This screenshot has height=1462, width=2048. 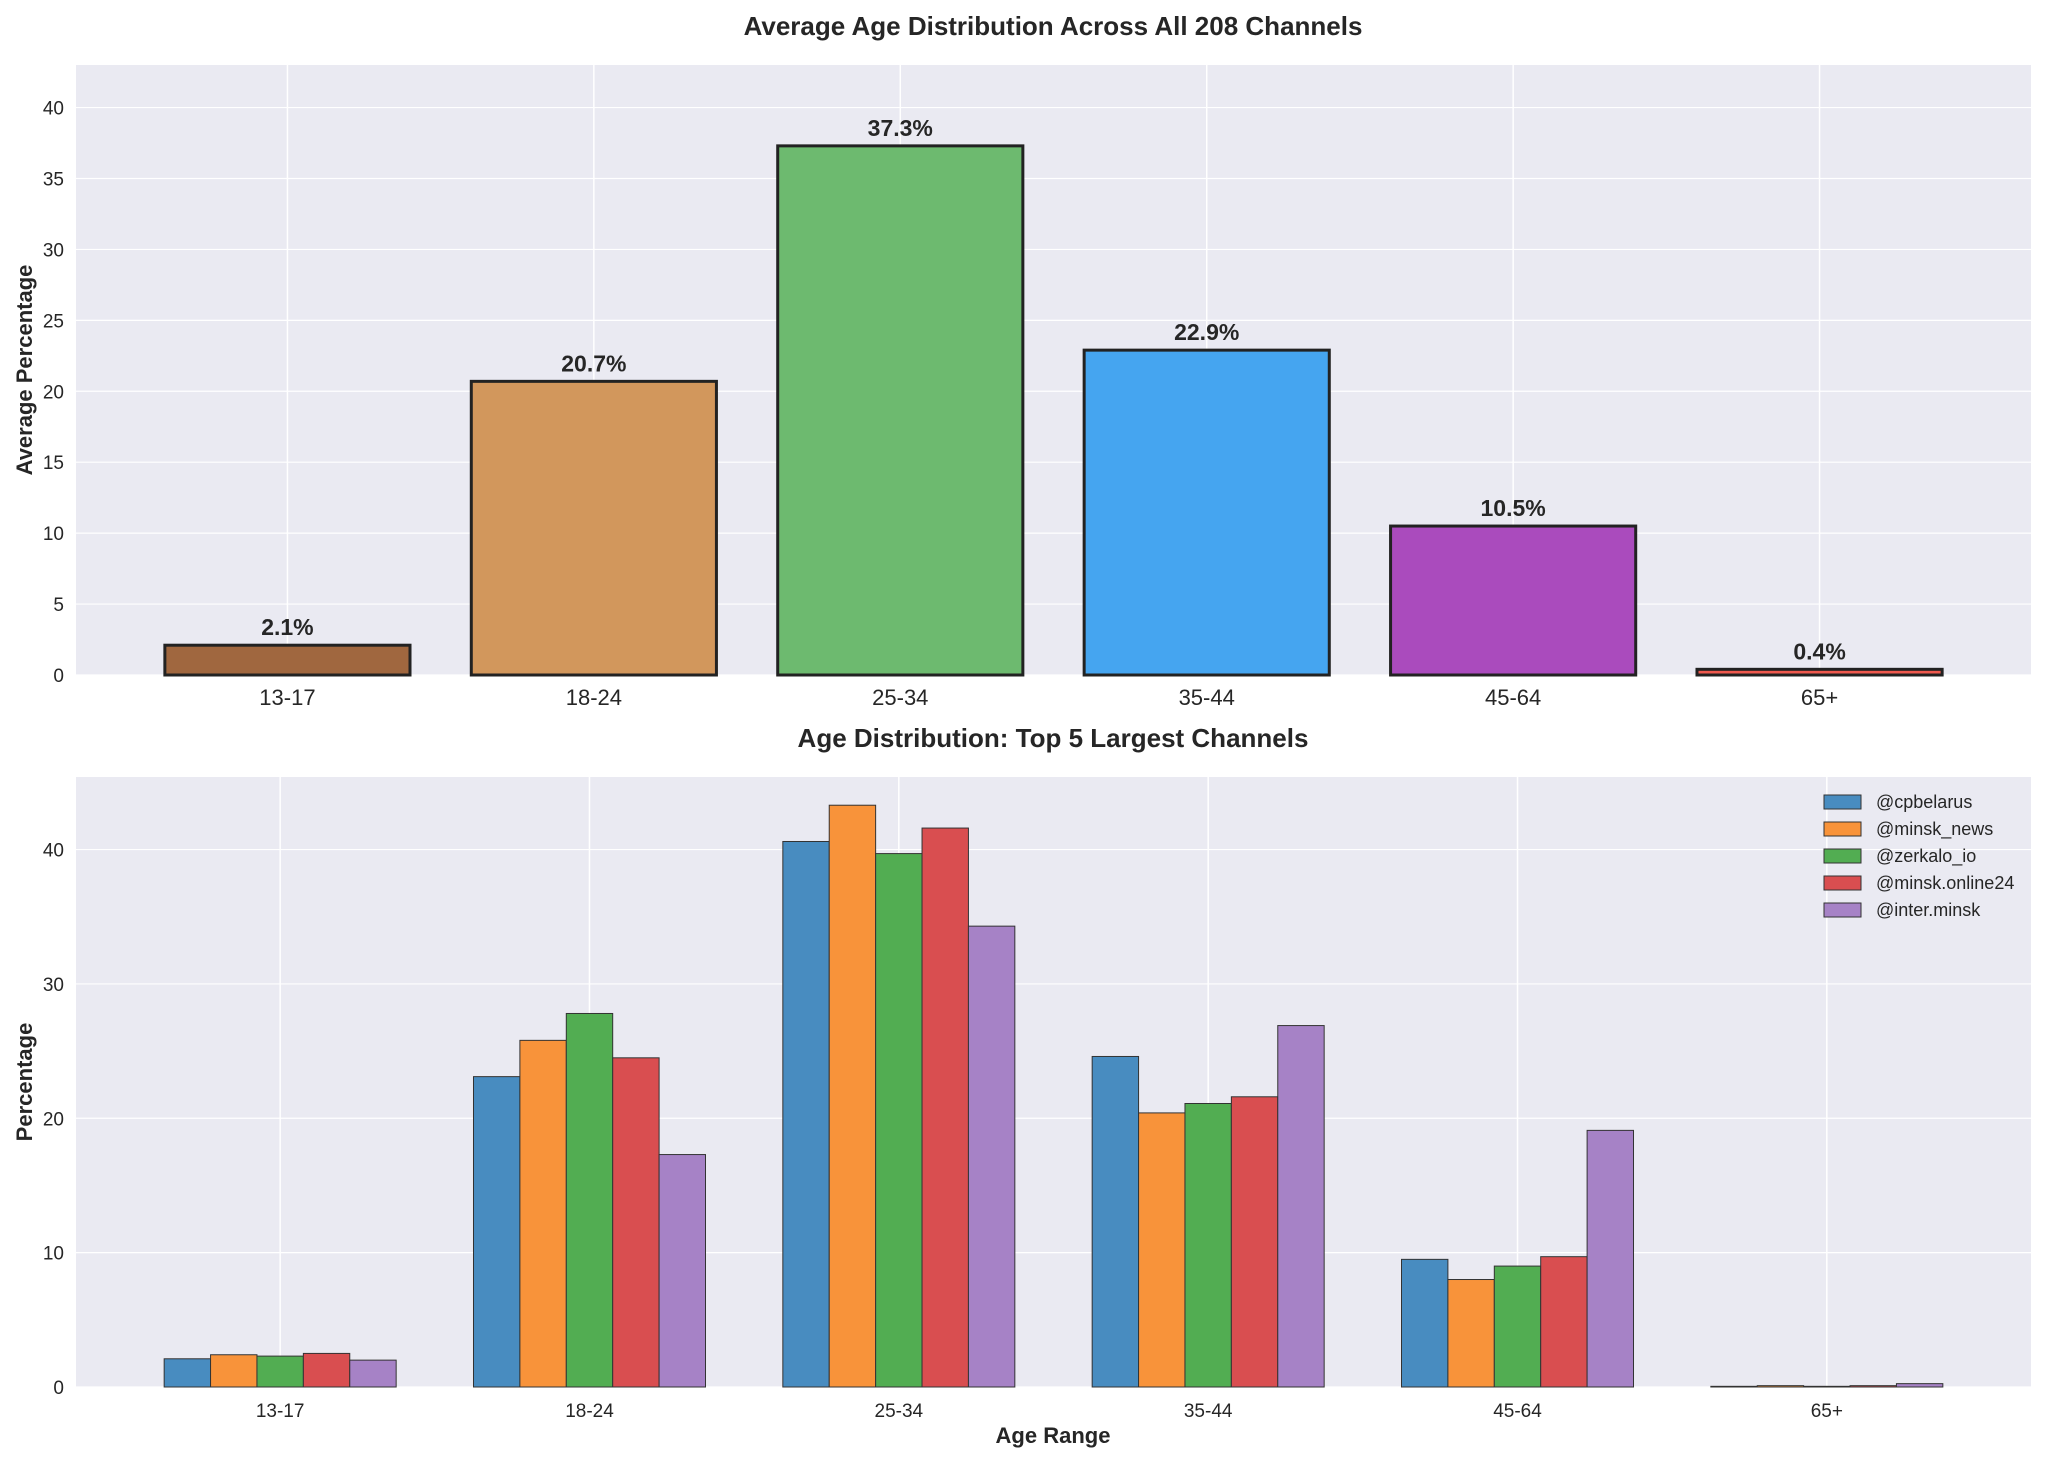 What do you see at coordinates (496, 1232) in the screenshot?
I see `bar-@cpbelarus-18-24` at bounding box center [496, 1232].